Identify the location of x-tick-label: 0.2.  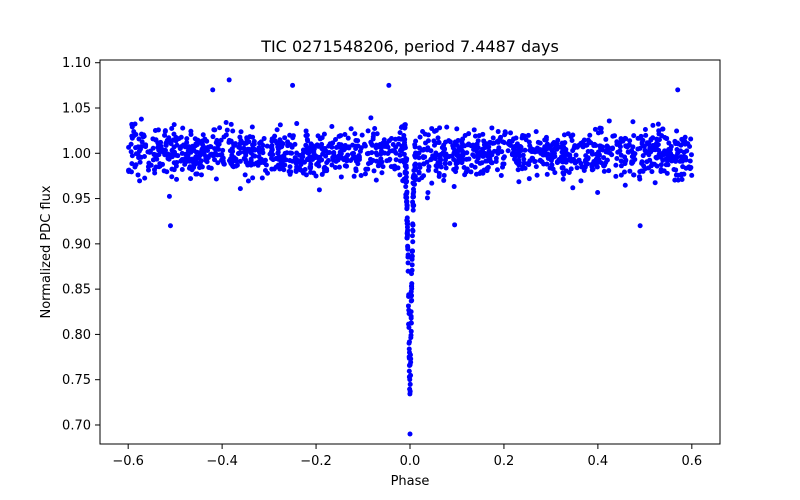
(504, 461).